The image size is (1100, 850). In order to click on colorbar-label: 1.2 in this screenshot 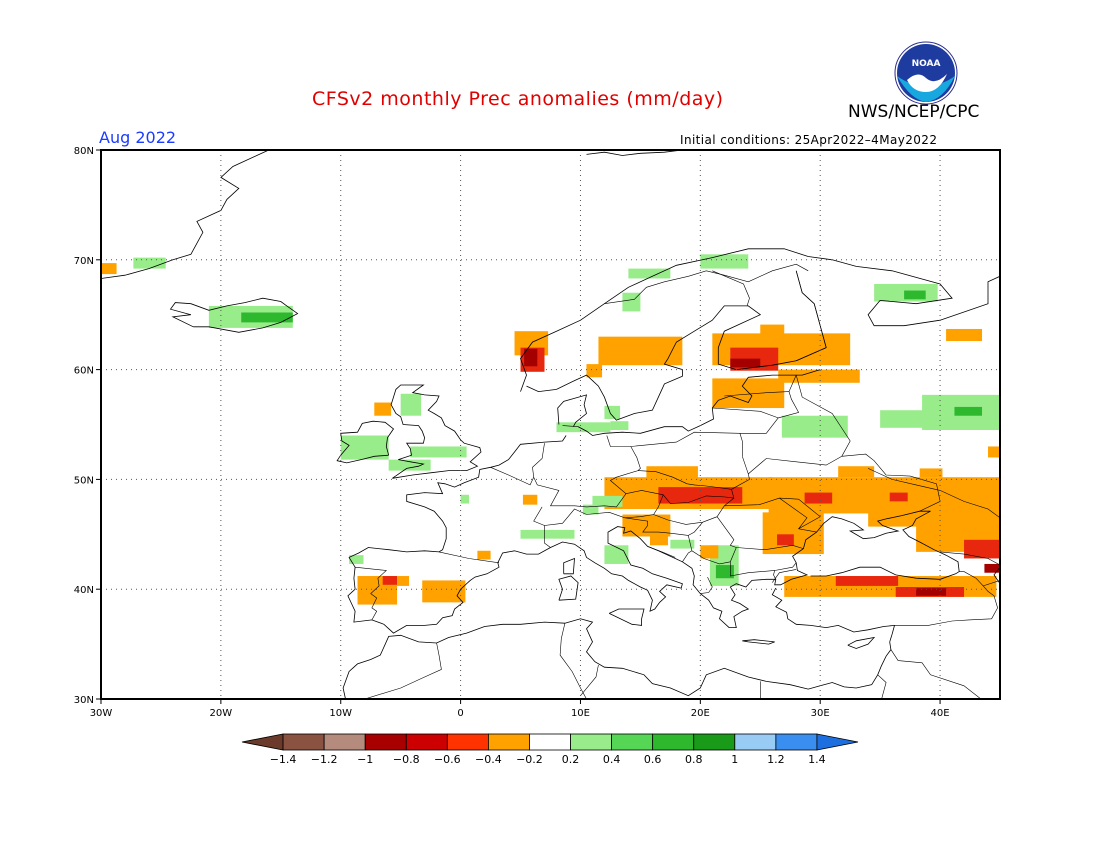, I will do `click(776, 759)`.